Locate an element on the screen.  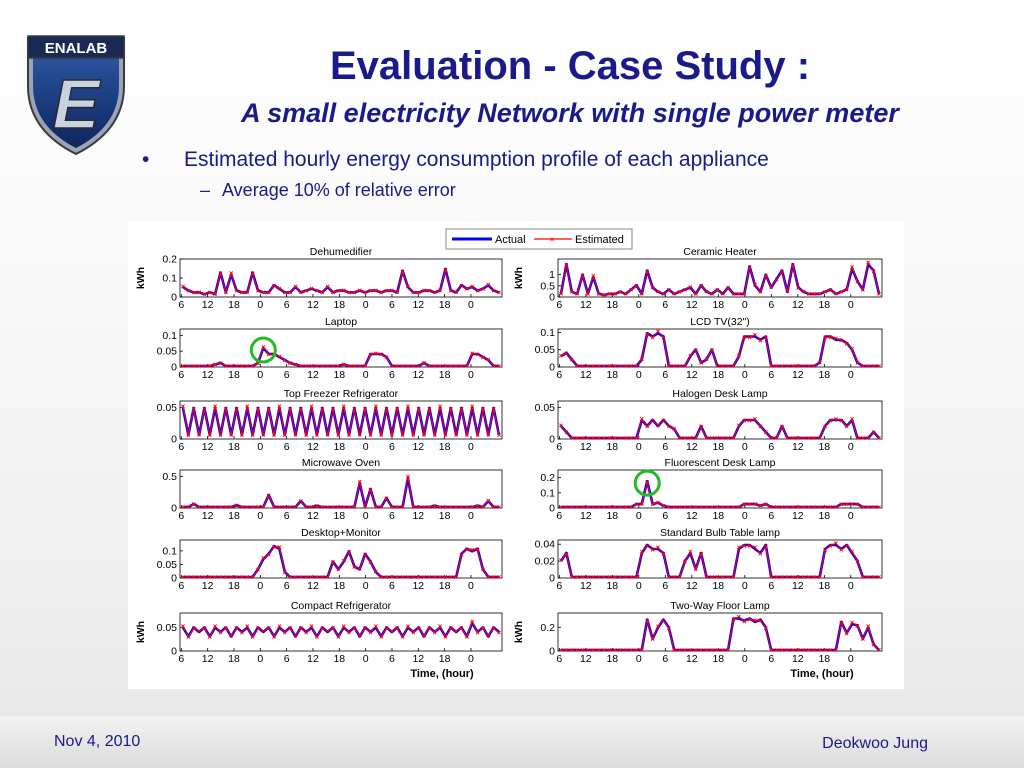
y-tick-label: 0.5 is located at coordinates (169, 477).